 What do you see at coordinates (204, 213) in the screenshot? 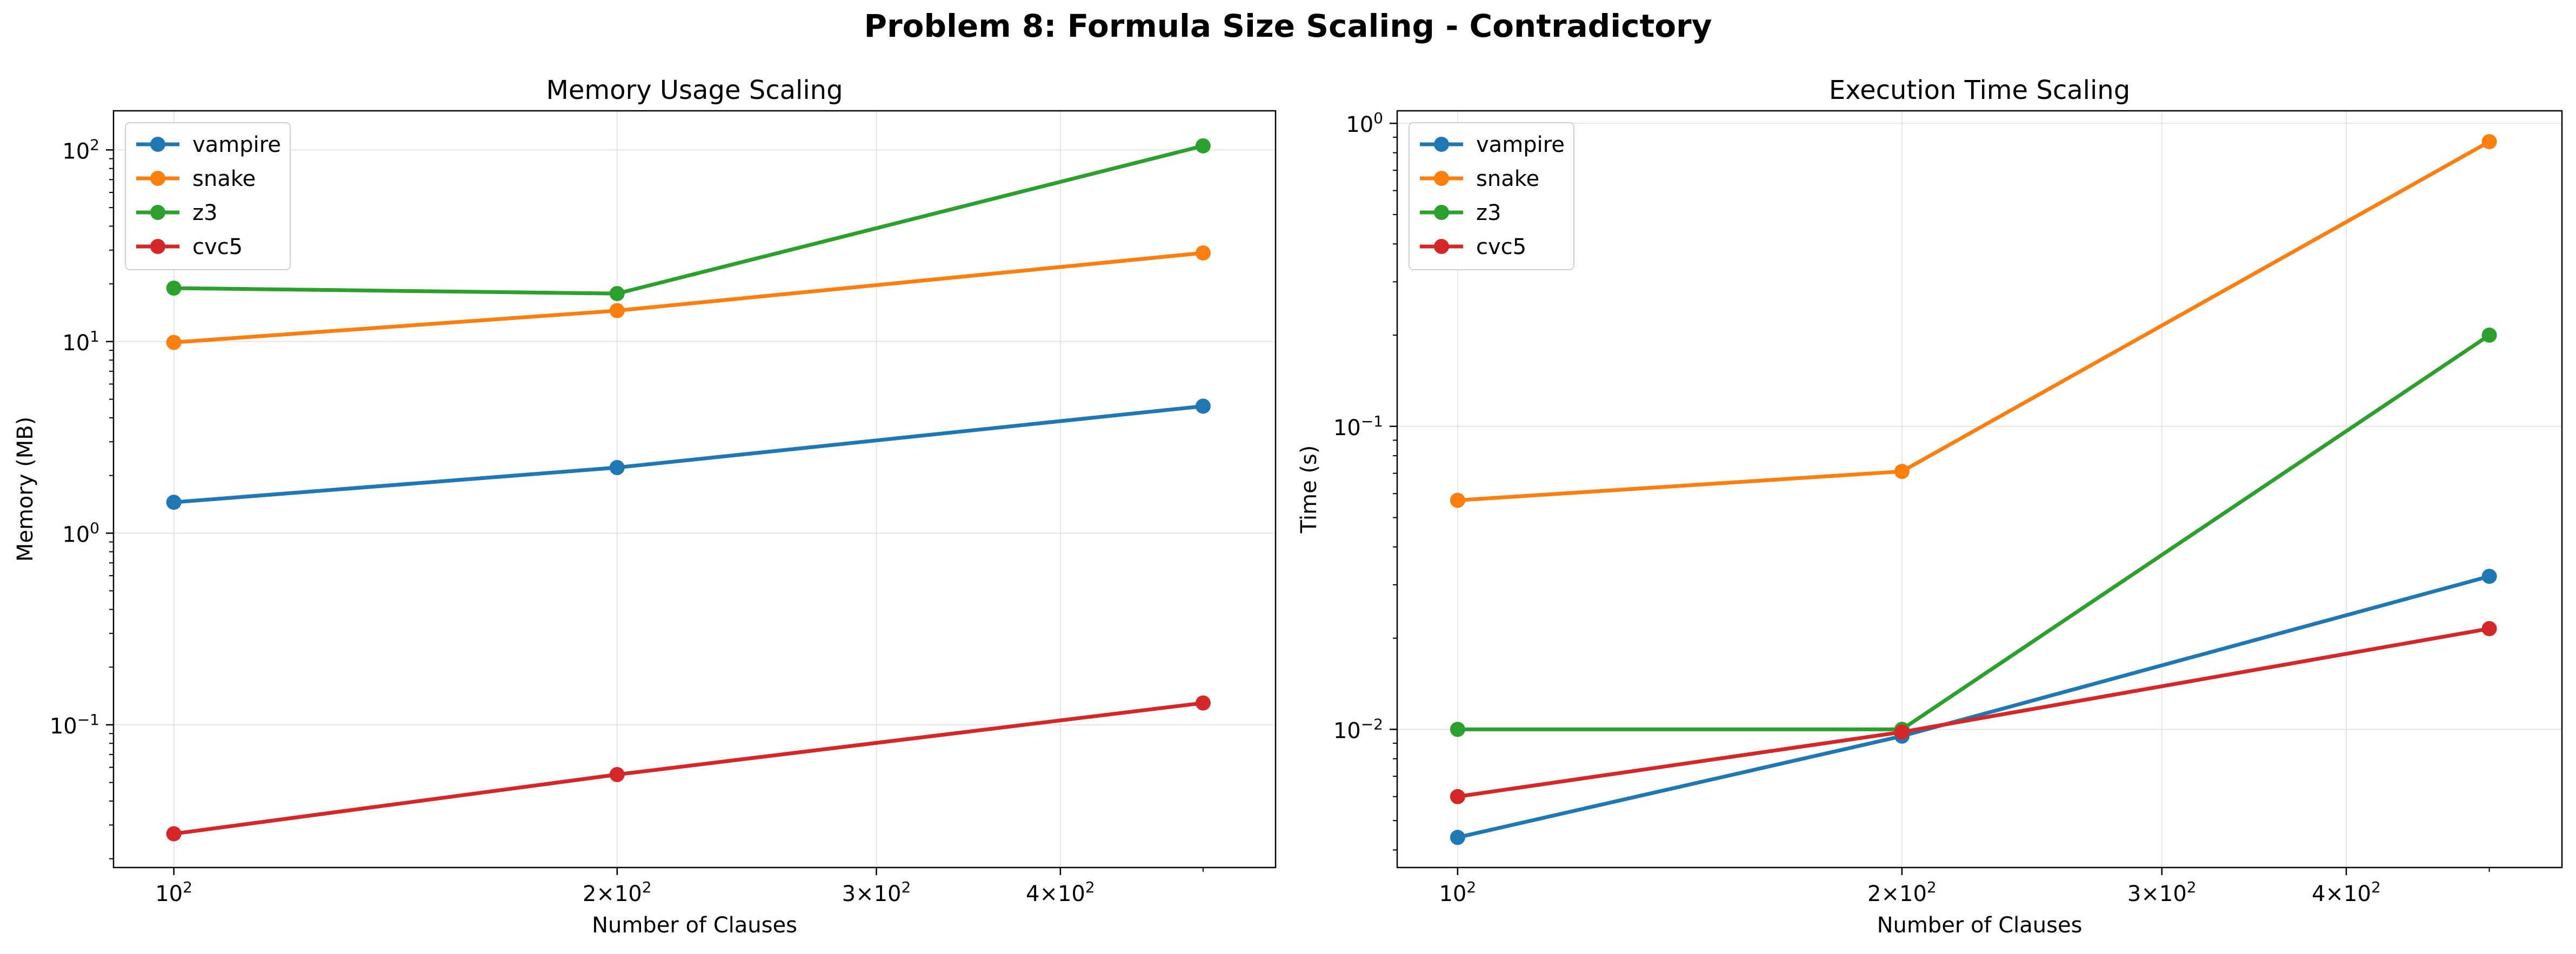
I see `memory-legend-label-z3: z3` at bounding box center [204, 213].